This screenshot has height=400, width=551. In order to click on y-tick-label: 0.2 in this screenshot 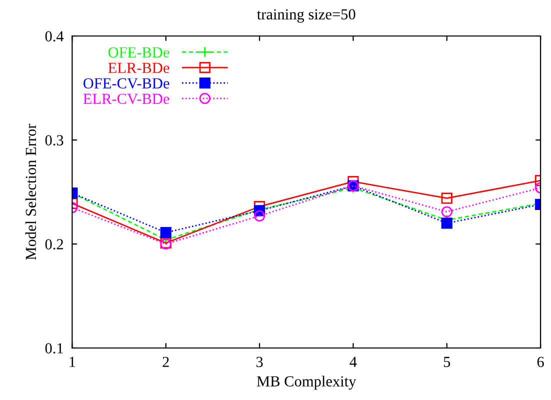, I will do `click(54, 244)`.